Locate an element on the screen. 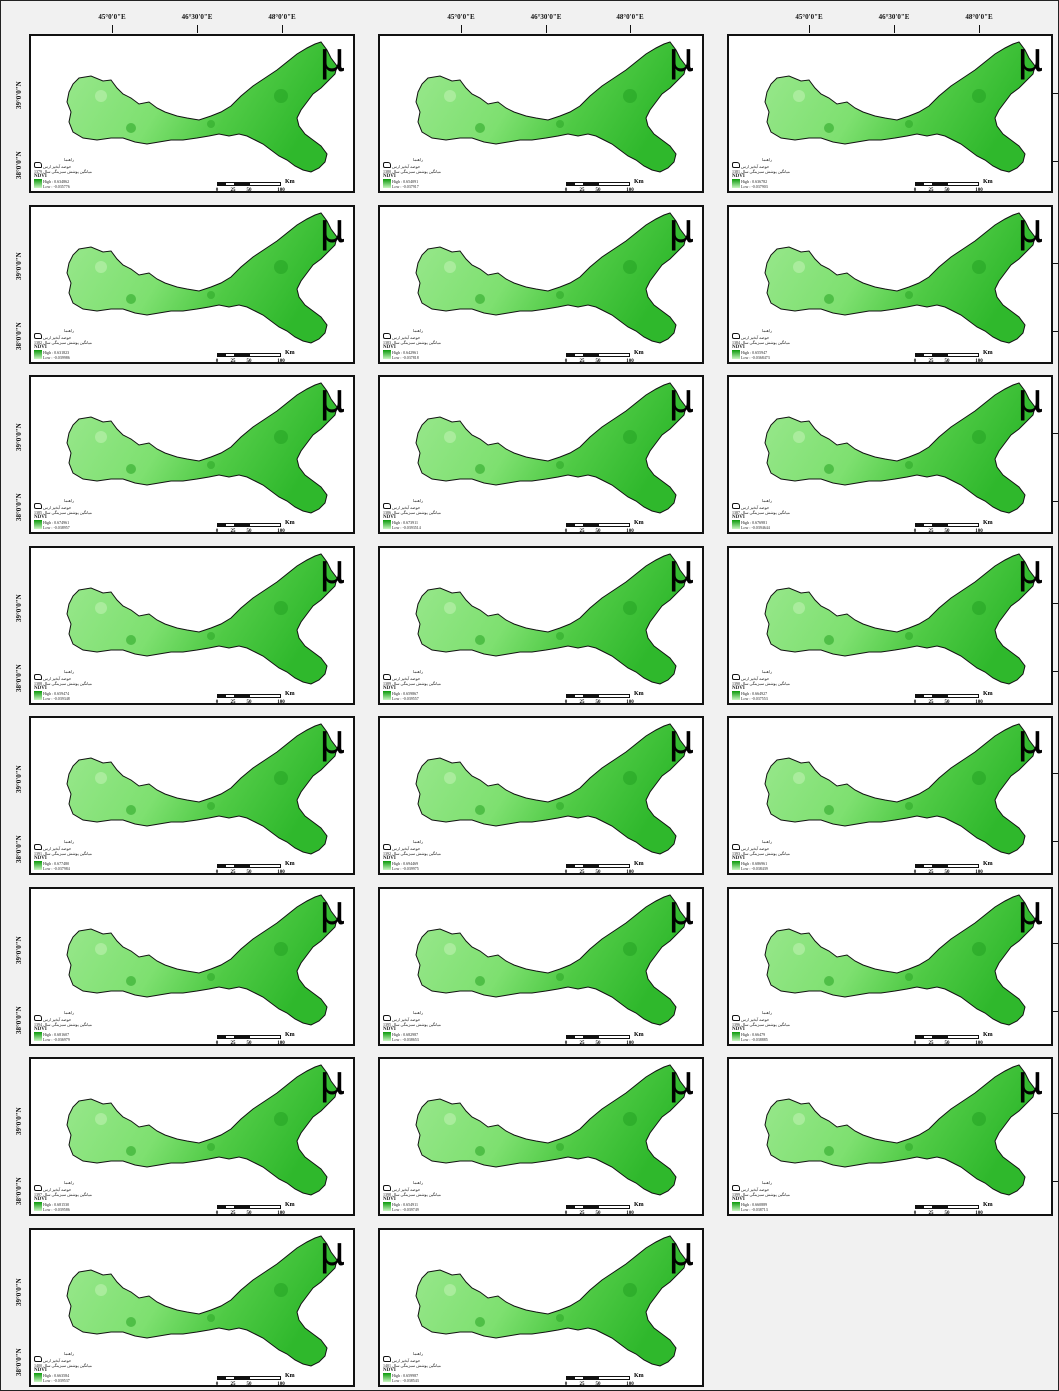 The image size is (1059, 1391). aras-basin-shape is located at coordinates (551, 1130).